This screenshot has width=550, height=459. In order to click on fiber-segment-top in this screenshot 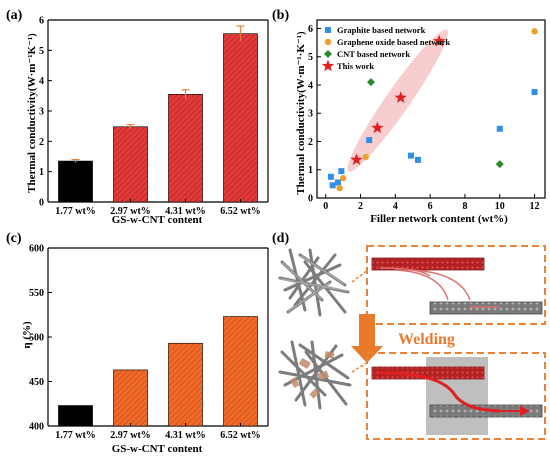, I will do `click(428, 264)`.